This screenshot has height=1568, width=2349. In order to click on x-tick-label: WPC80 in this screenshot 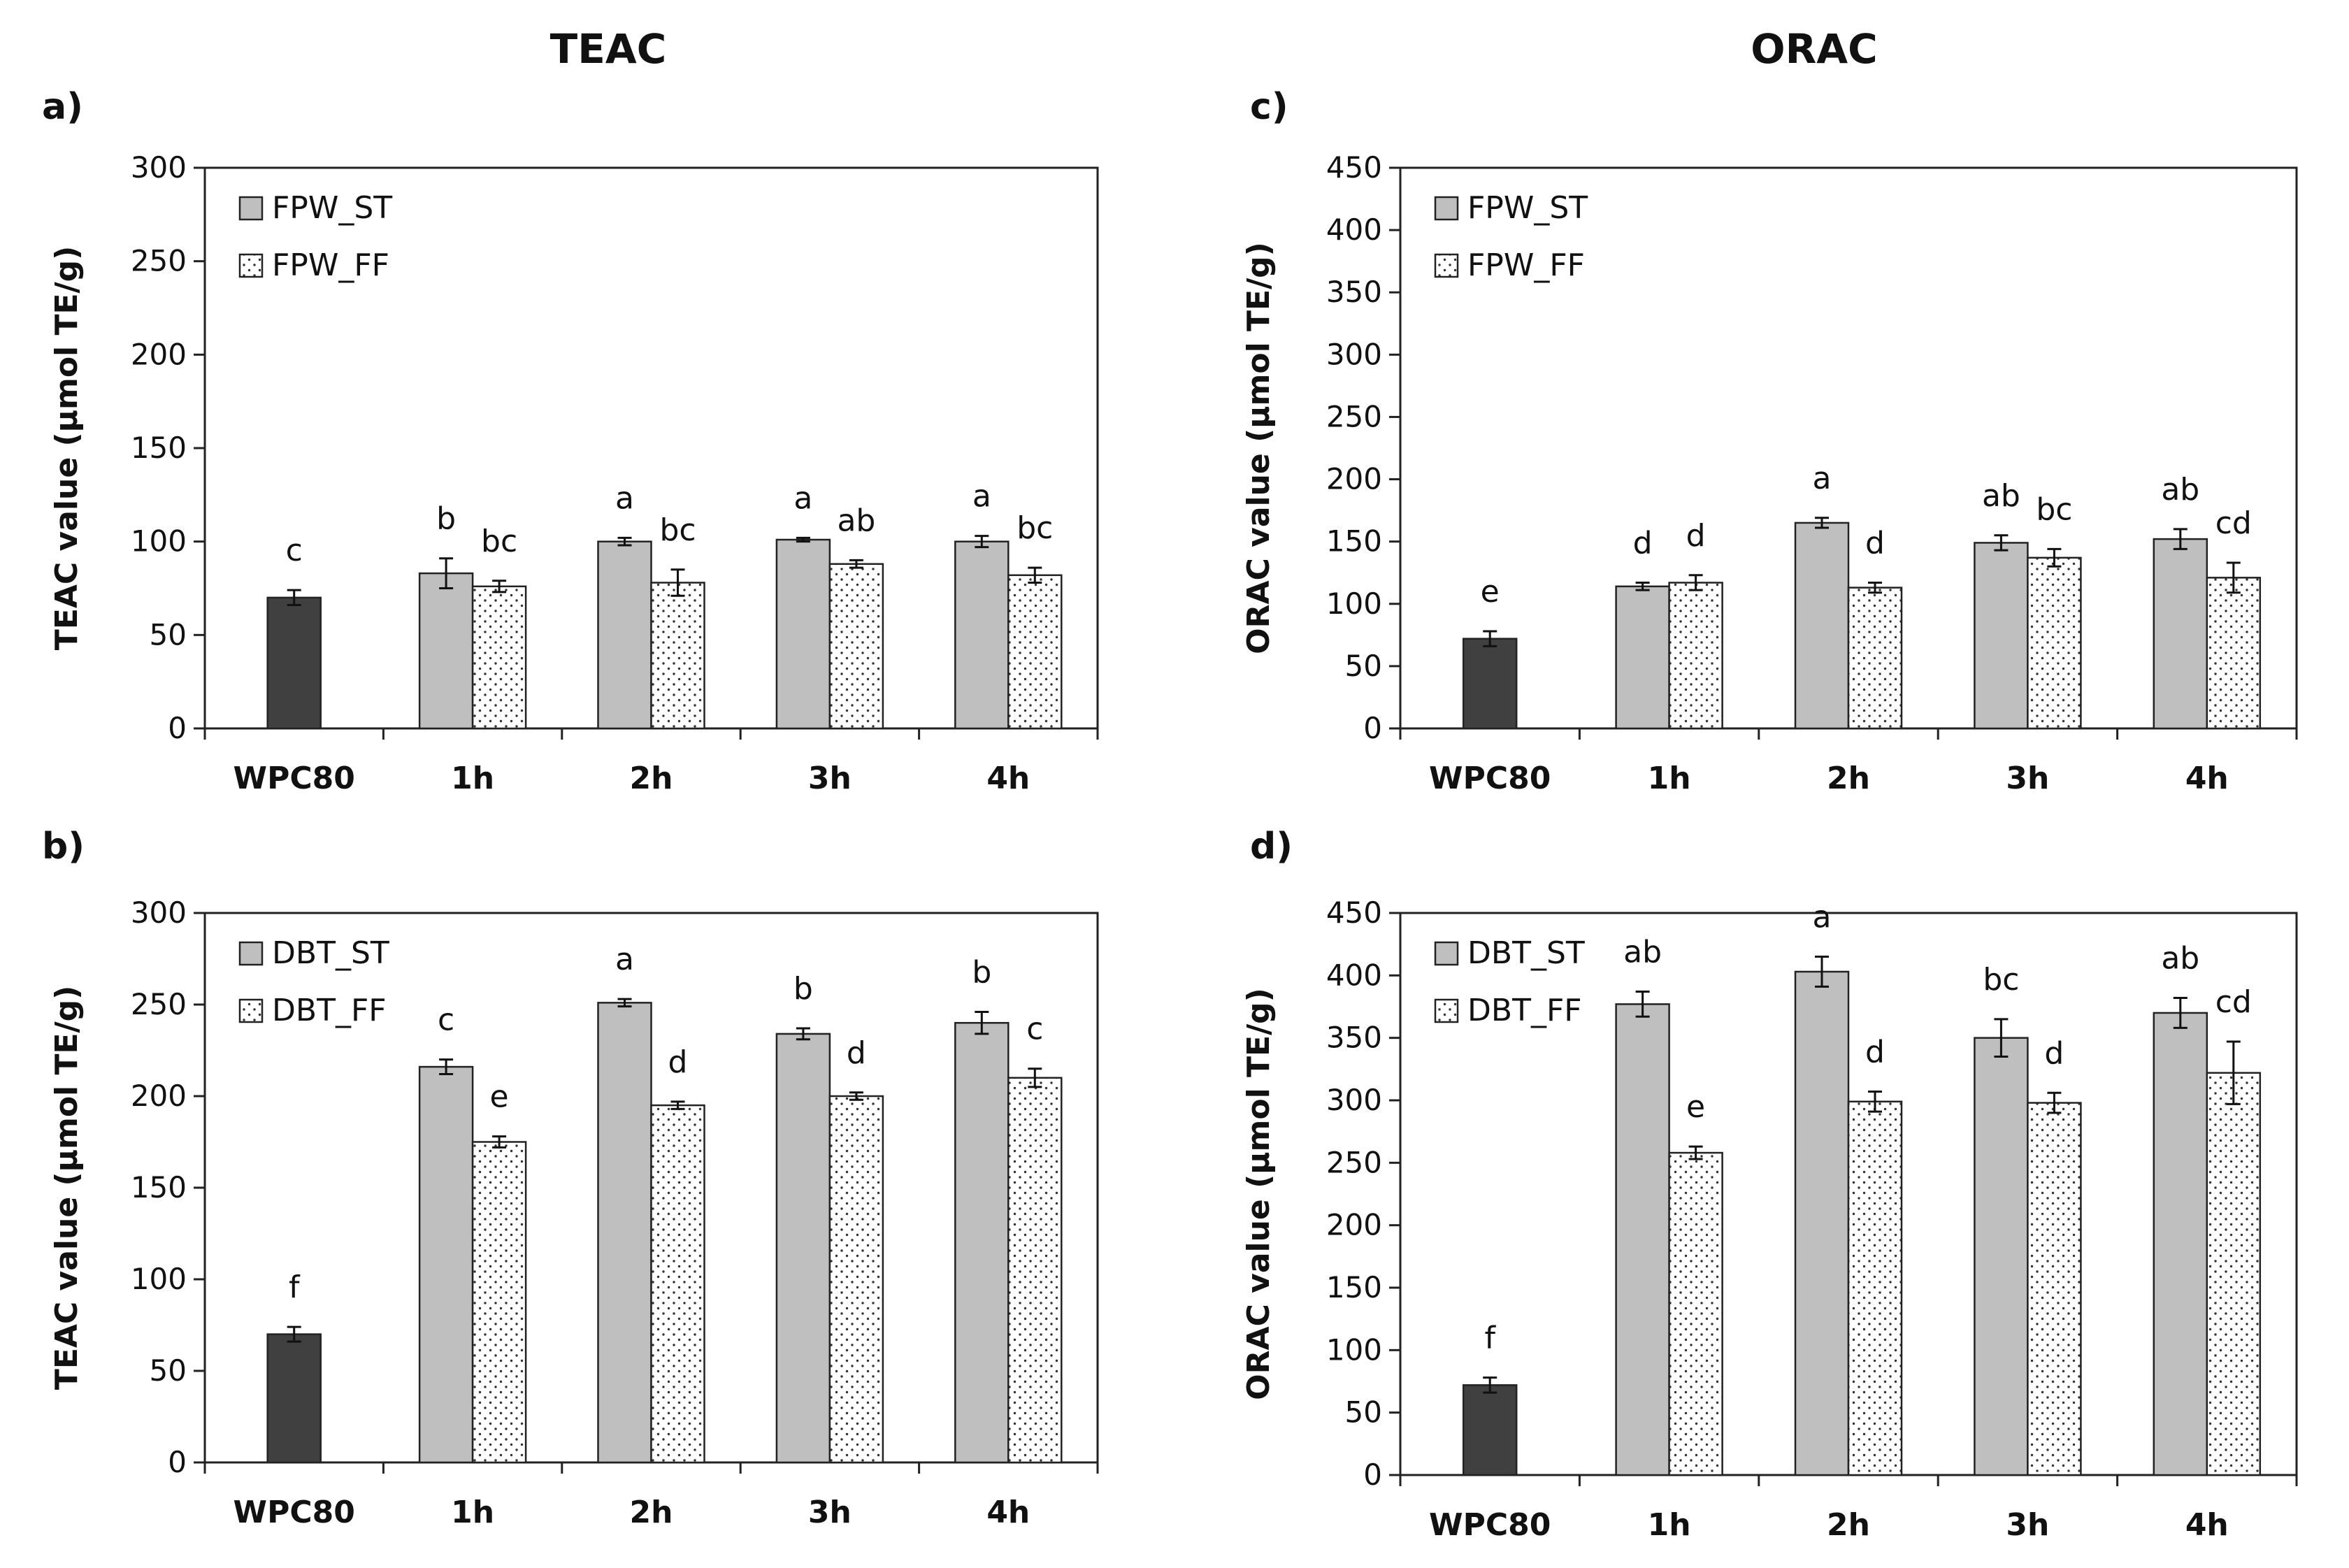, I will do `click(294, 778)`.